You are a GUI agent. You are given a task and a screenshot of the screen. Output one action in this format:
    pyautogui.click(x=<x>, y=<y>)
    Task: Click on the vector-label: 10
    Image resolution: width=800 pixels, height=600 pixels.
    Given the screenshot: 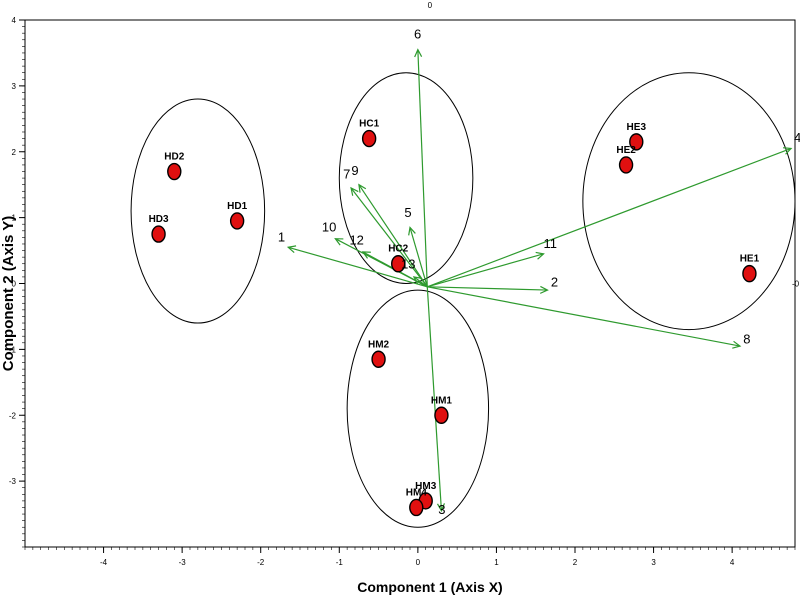 What is the action you would take?
    pyautogui.click(x=329, y=226)
    